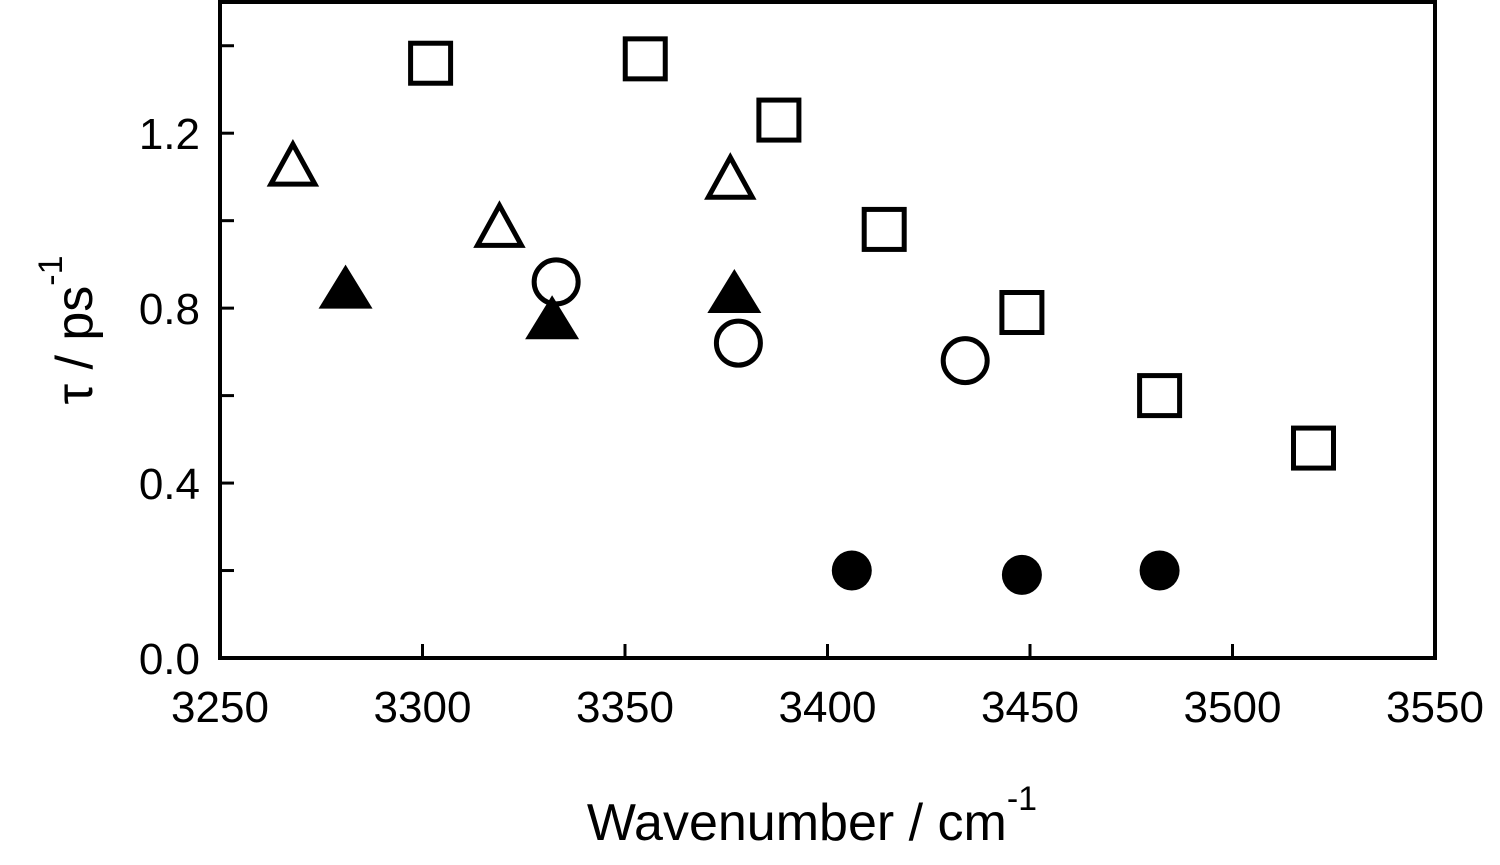 This screenshot has width=1500, height=865. What do you see at coordinates (797, 823) in the screenshot?
I see `x-axis-label-text: Wavenumber / cm` at bounding box center [797, 823].